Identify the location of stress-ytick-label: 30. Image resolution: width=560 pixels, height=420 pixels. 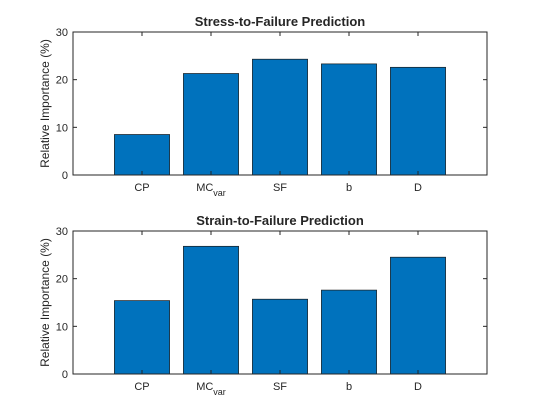
(62, 33).